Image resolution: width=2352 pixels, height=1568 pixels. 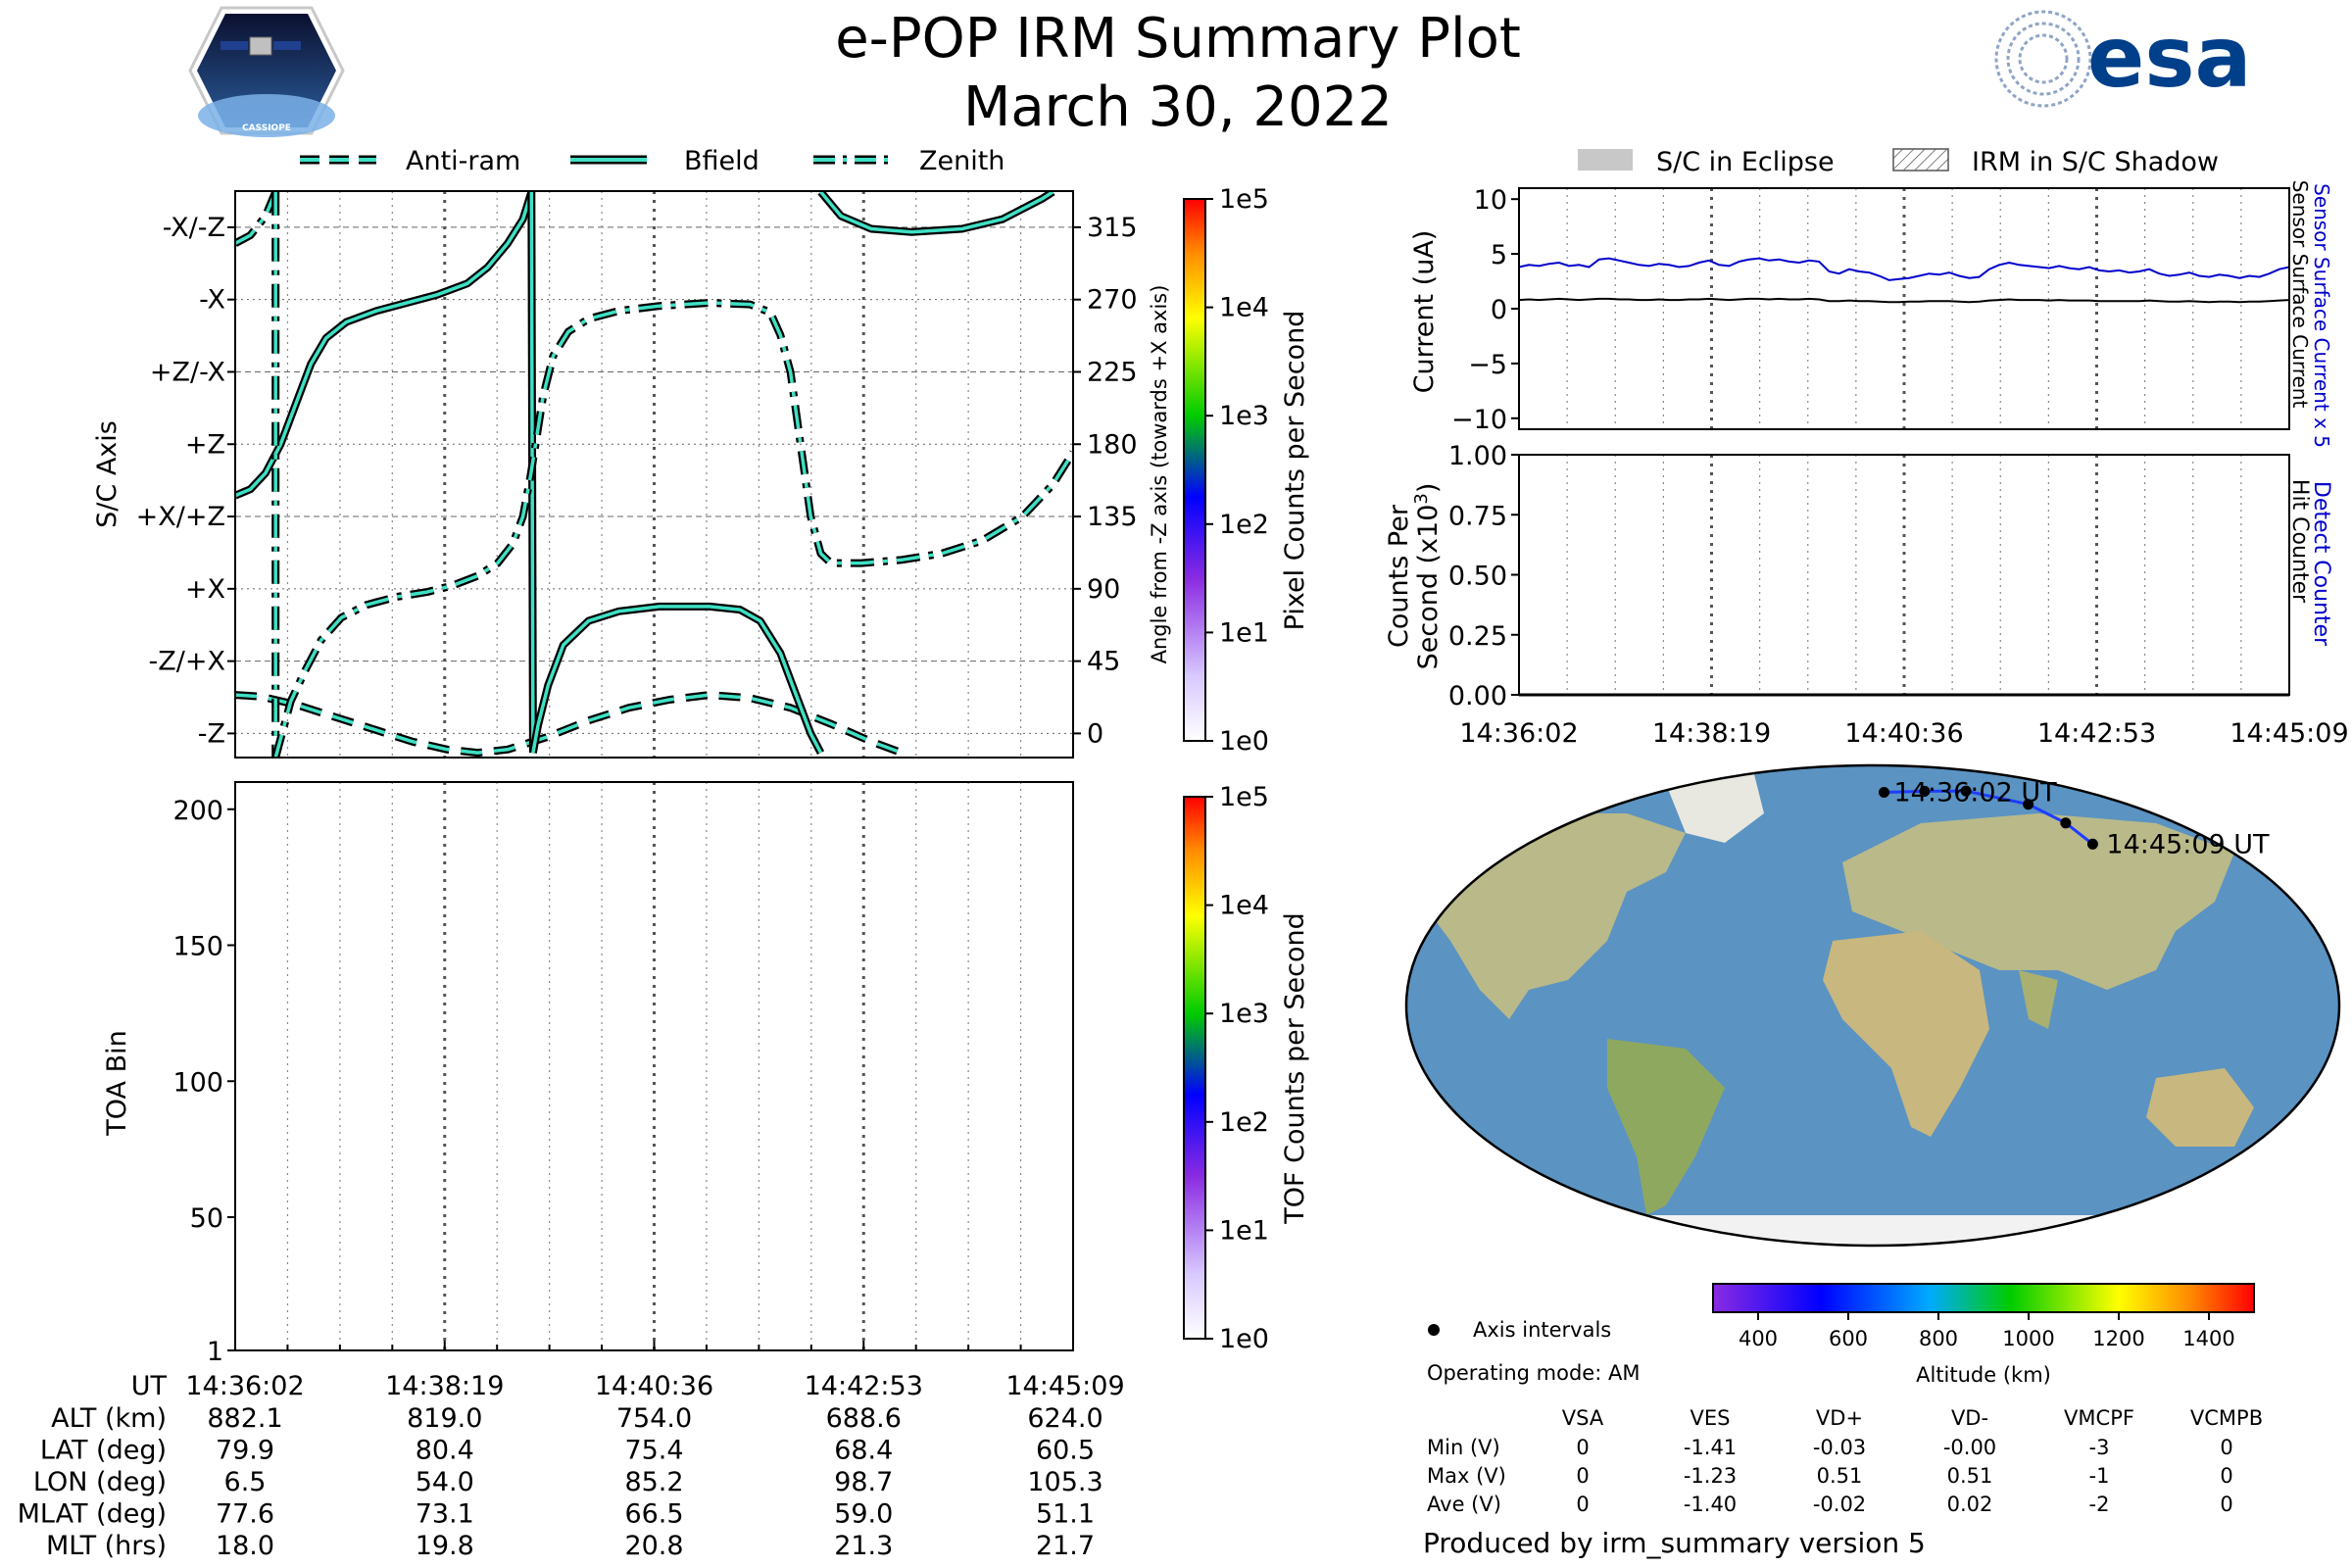 What do you see at coordinates (1969, 1447) in the screenshot?
I see `voltage-cell: -0.00` at bounding box center [1969, 1447].